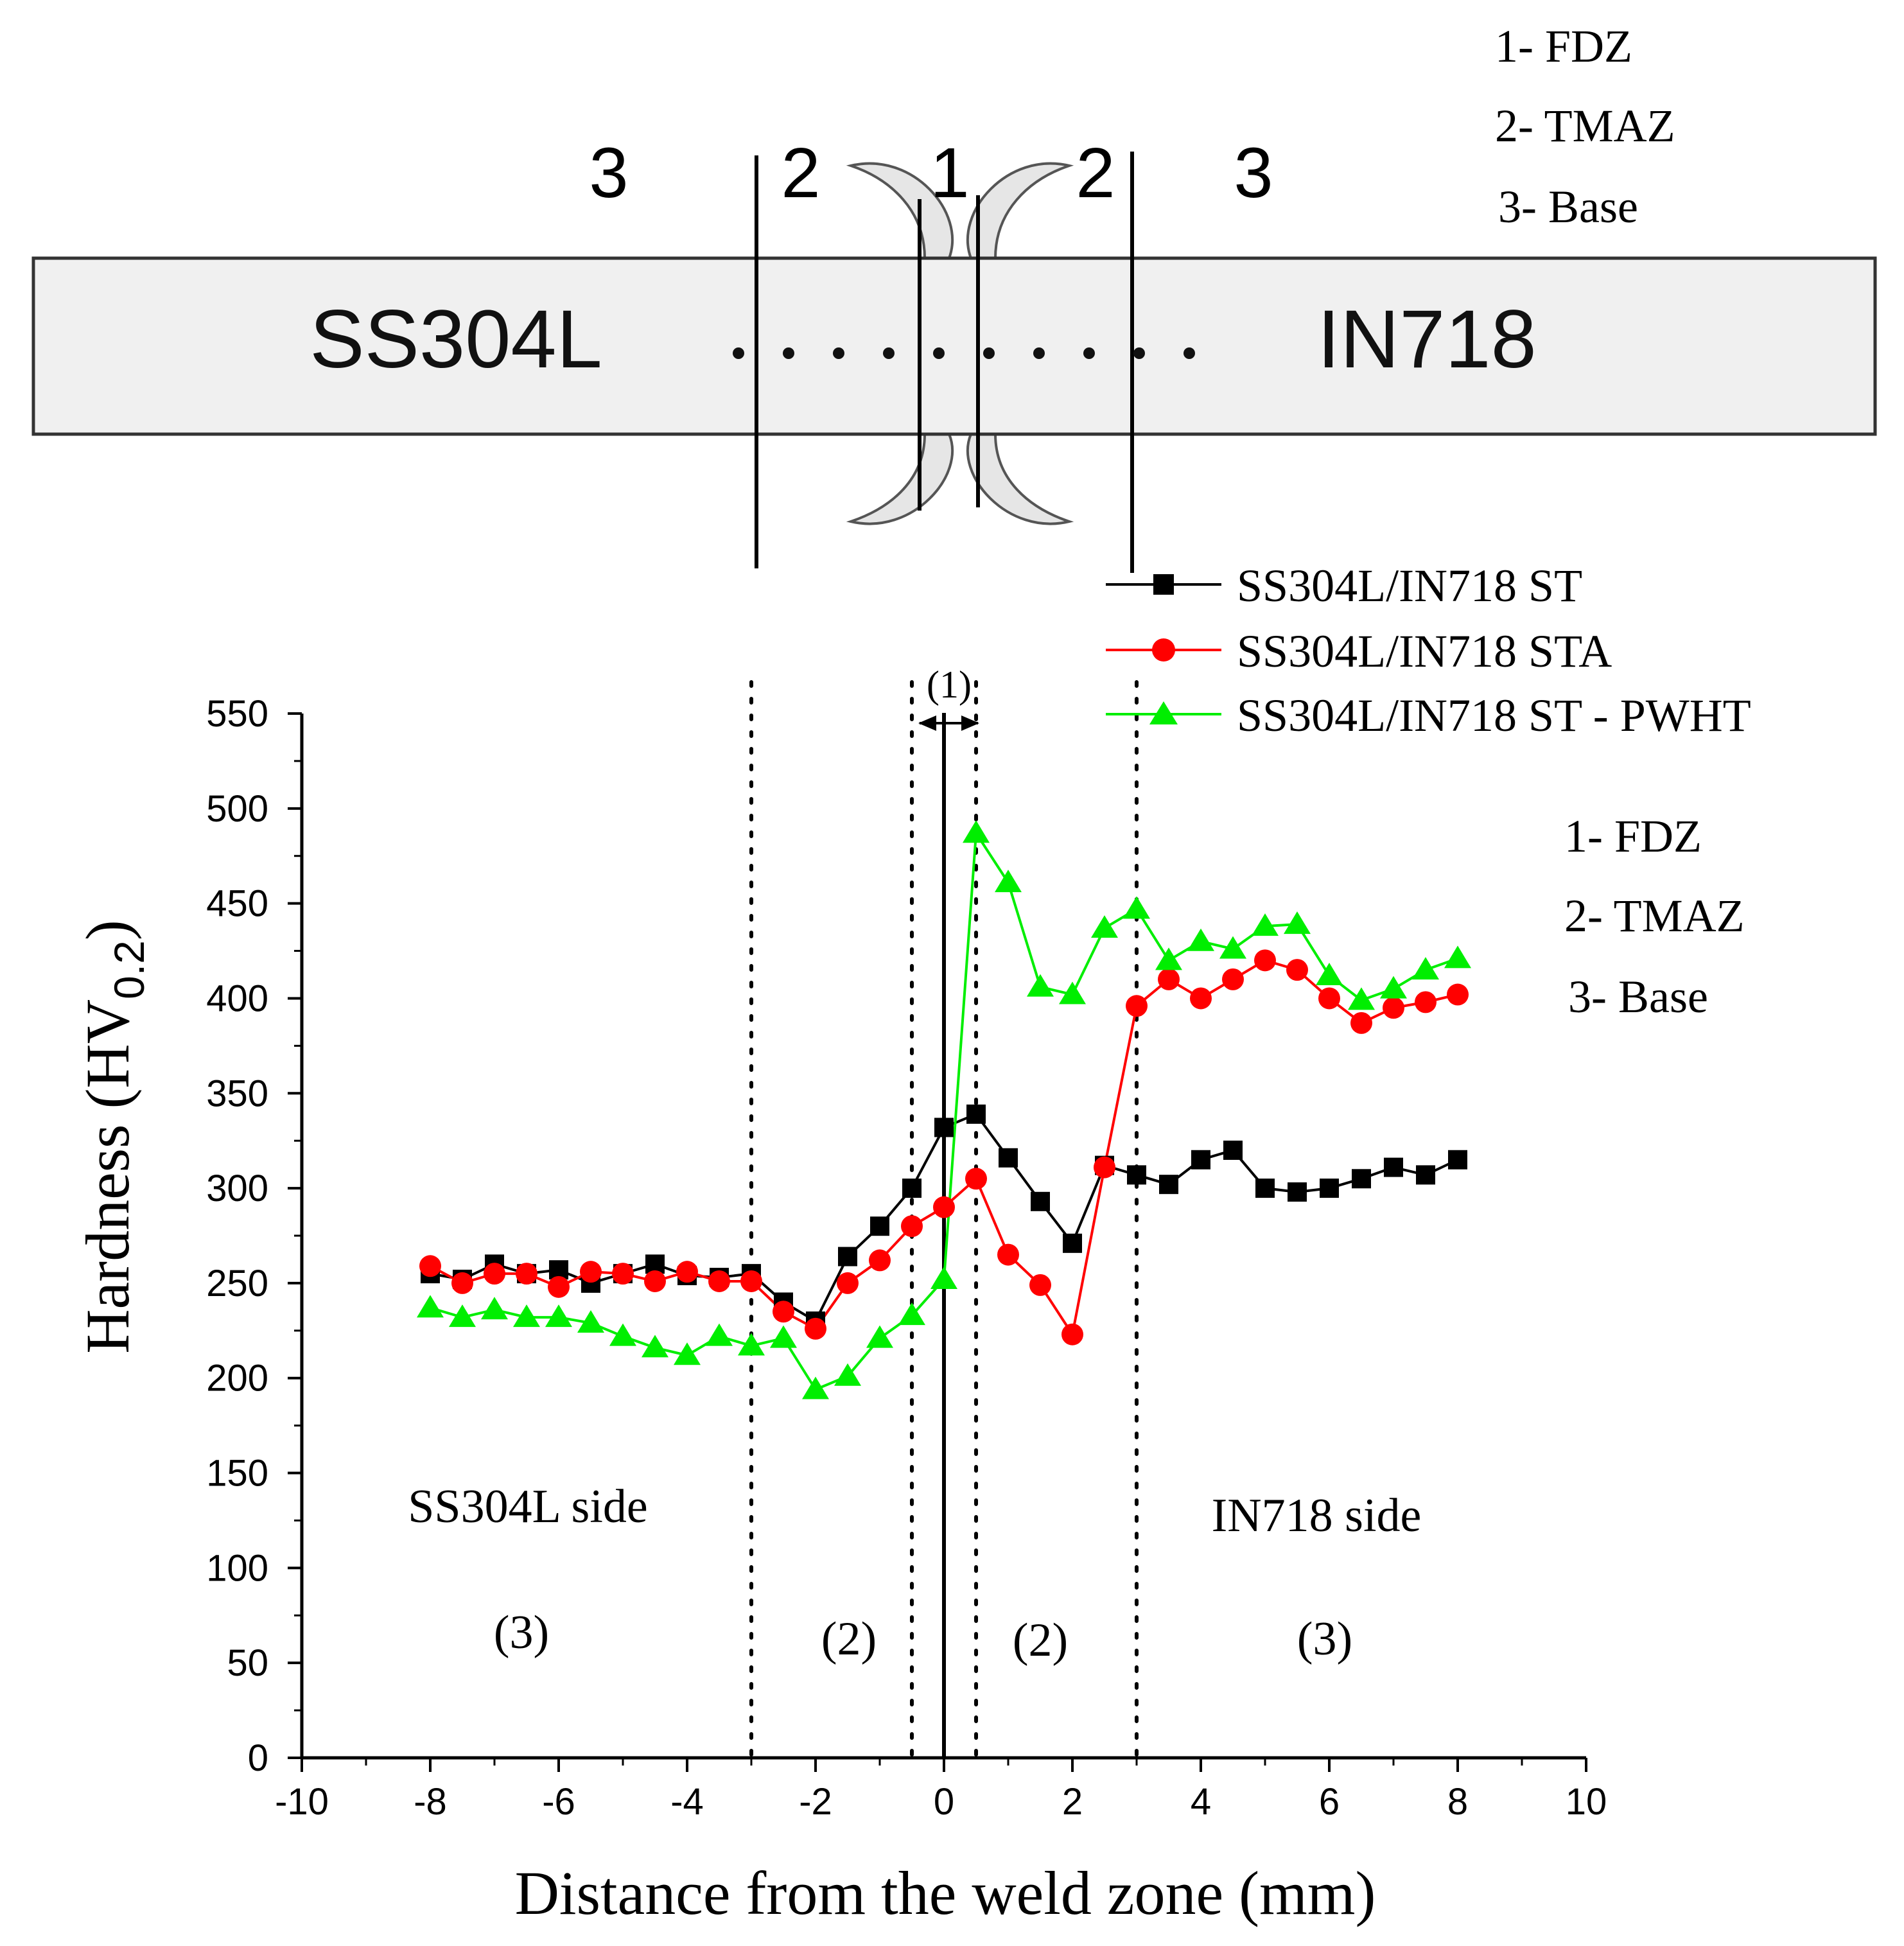 The image size is (1904, 1946). What do you see at coordinates (237, 1283) in the screenshot?
I see `y-tick-label: 250` at bounding box center [237, 1283].